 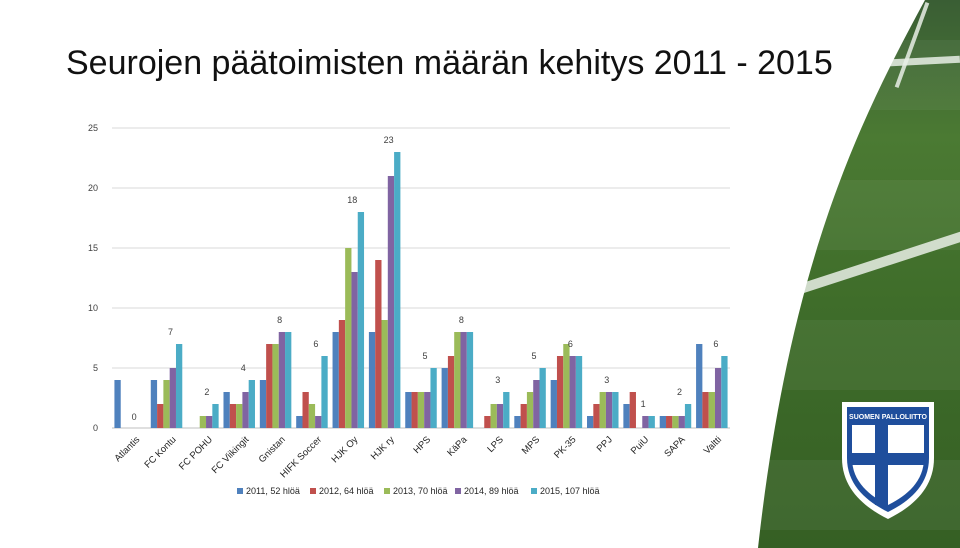 I want to click on x-tick-label: HJK Oy, so click(x=344, y=449).